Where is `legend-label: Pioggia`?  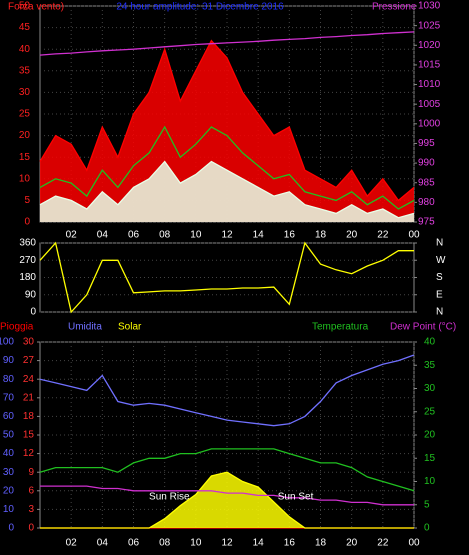
legend-label: Pioggia is located at coordinates (17, 327).